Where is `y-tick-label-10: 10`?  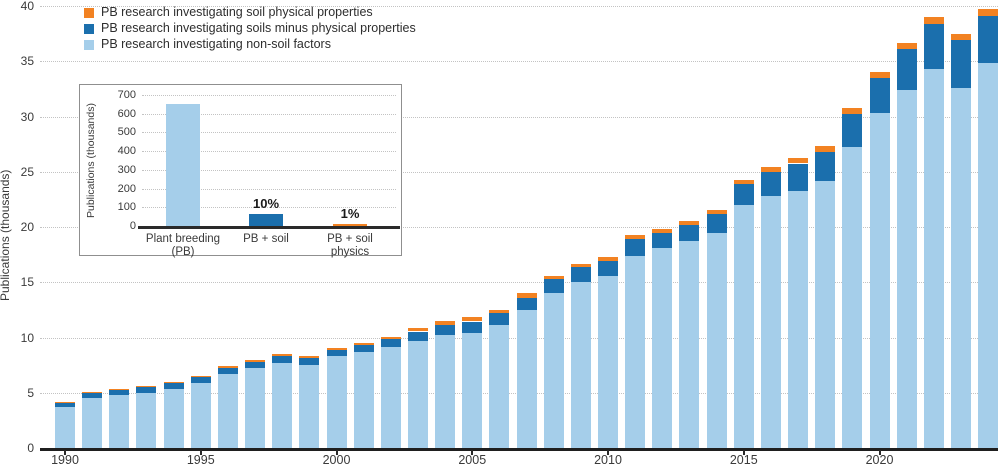 y-tick-label-10: 10 is located at coordinates (27, 337).